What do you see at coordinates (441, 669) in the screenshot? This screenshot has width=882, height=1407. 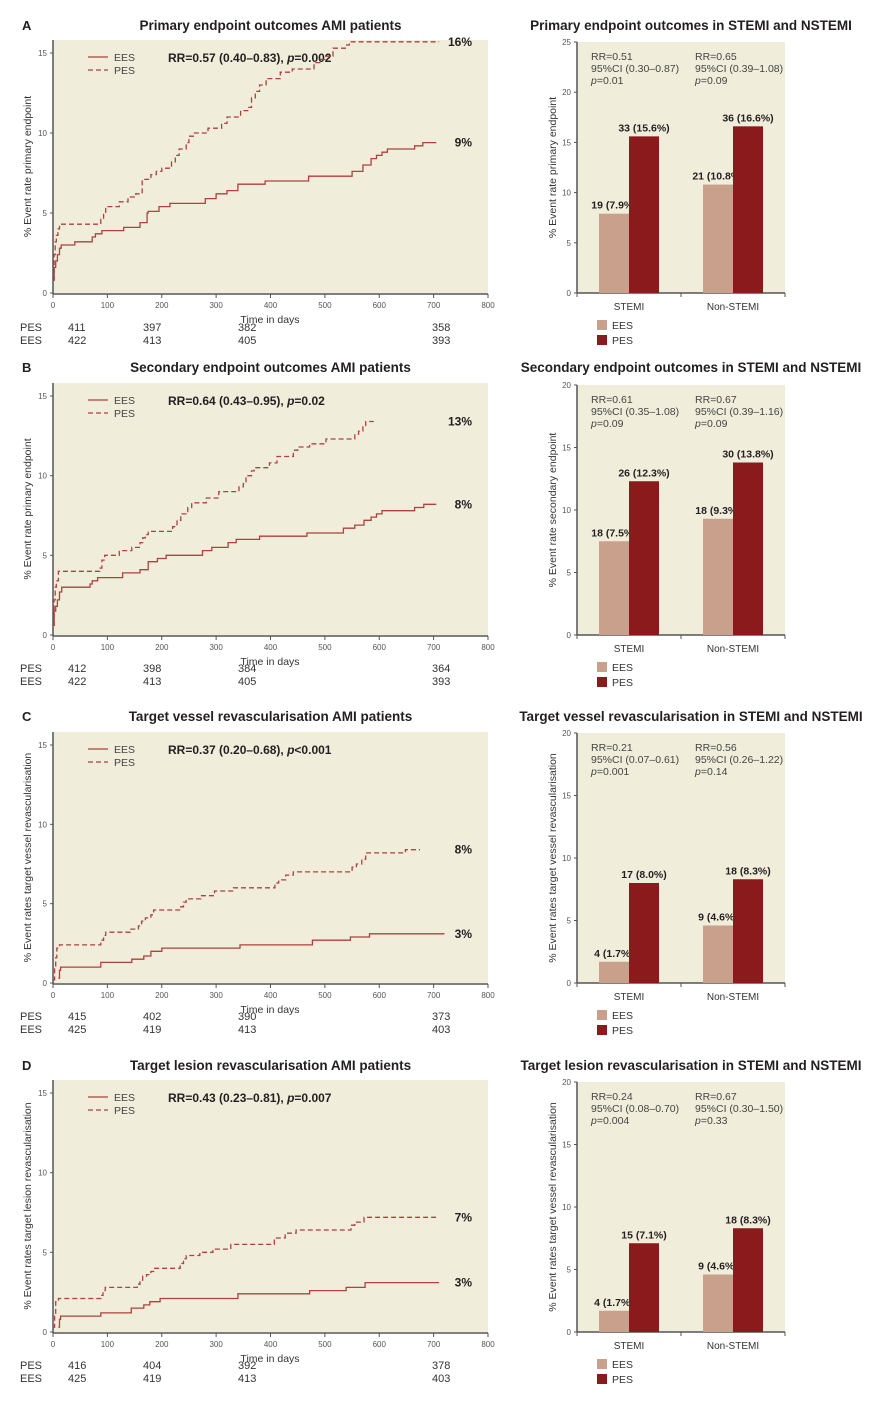 I see `risk-table-value: 364` at bounding box center [441, 669].